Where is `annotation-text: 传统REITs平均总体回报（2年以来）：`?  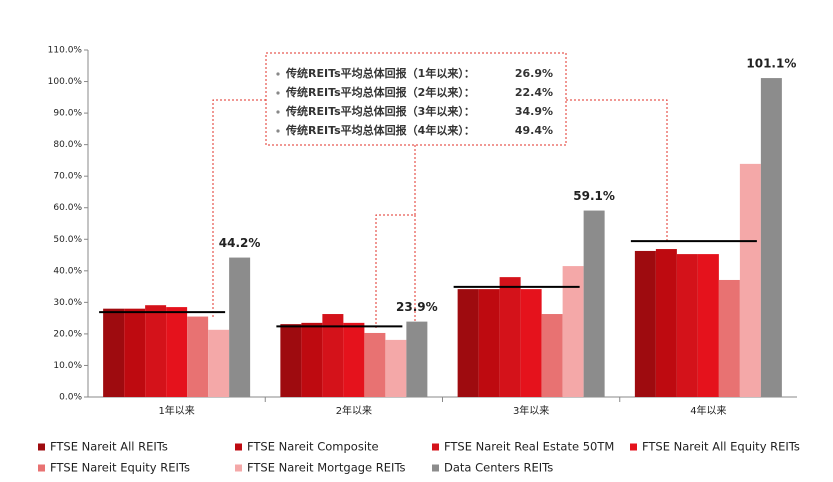 annotation-text: 传统REITs平均总体回报（2年以来）： is located at coordinates (380, 92).